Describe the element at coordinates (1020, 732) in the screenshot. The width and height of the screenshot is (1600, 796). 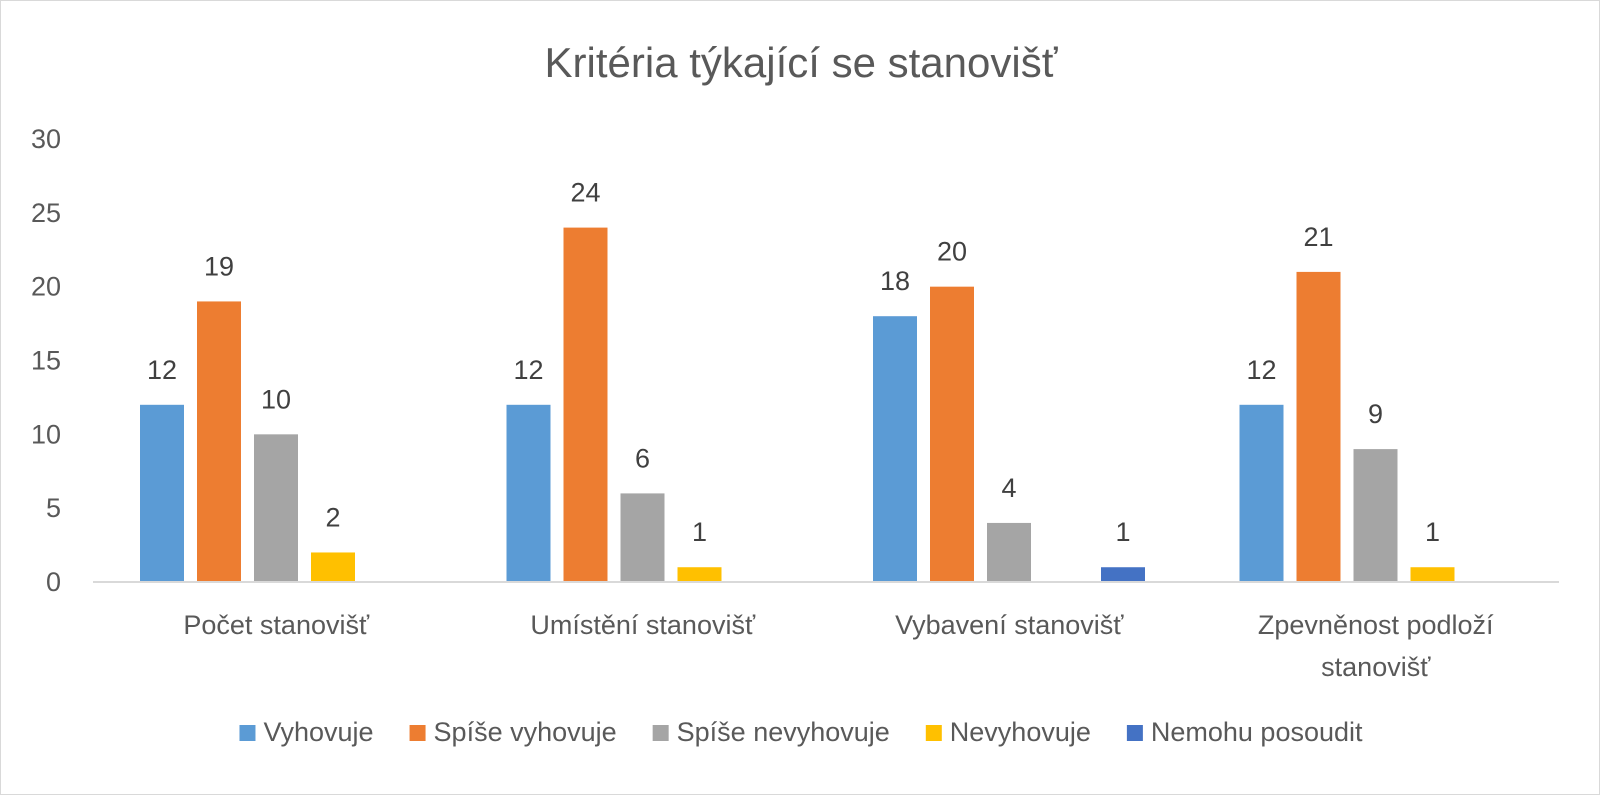
I see `legend-label: Nevyhovuje` at that location.